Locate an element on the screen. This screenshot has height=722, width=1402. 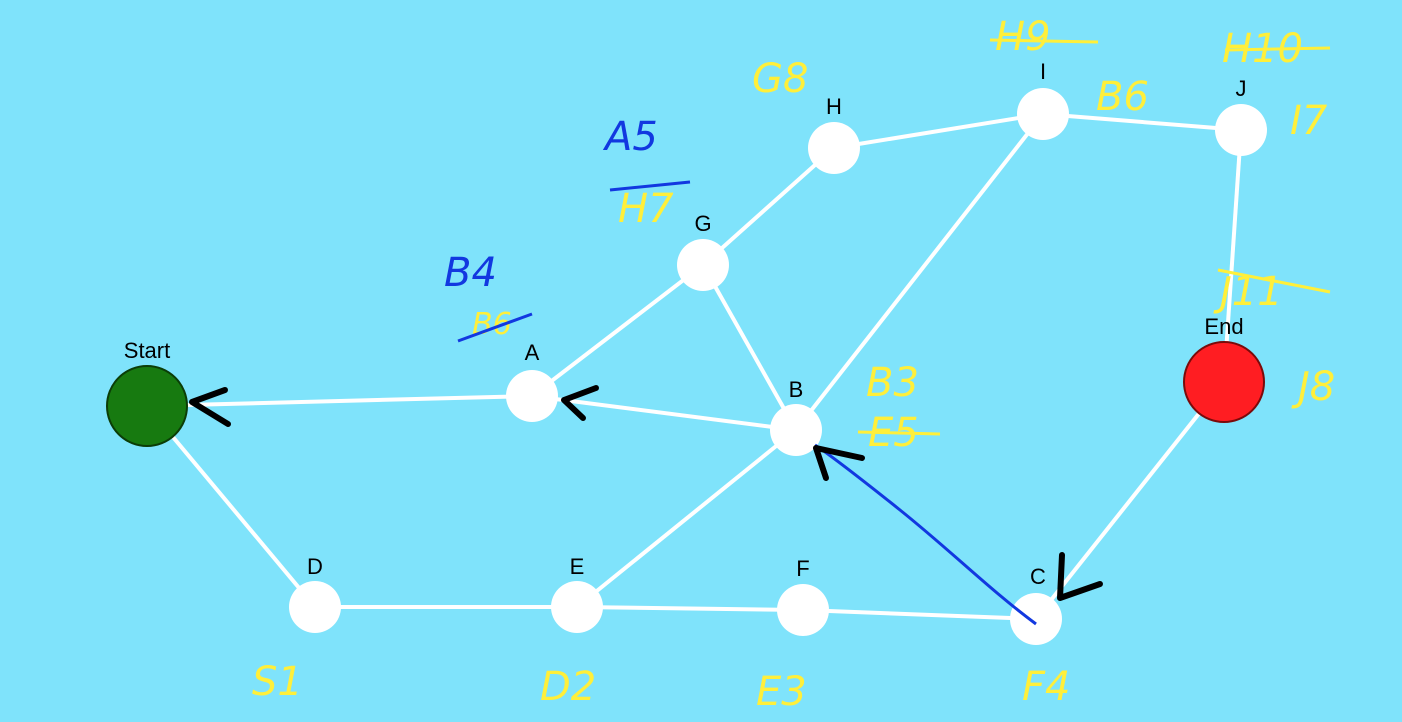
node-c is located at coordinates (1036, 619).